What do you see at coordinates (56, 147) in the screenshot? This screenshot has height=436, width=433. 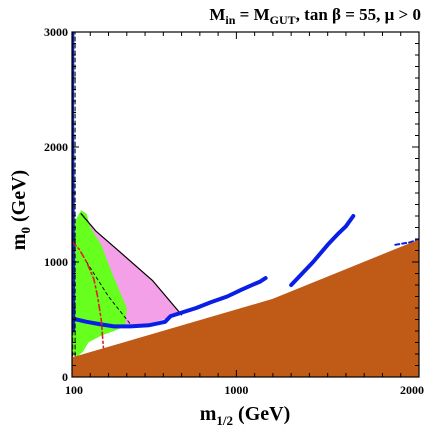 I see `y-tick-label: 2000` at bounding box center [56, 147].